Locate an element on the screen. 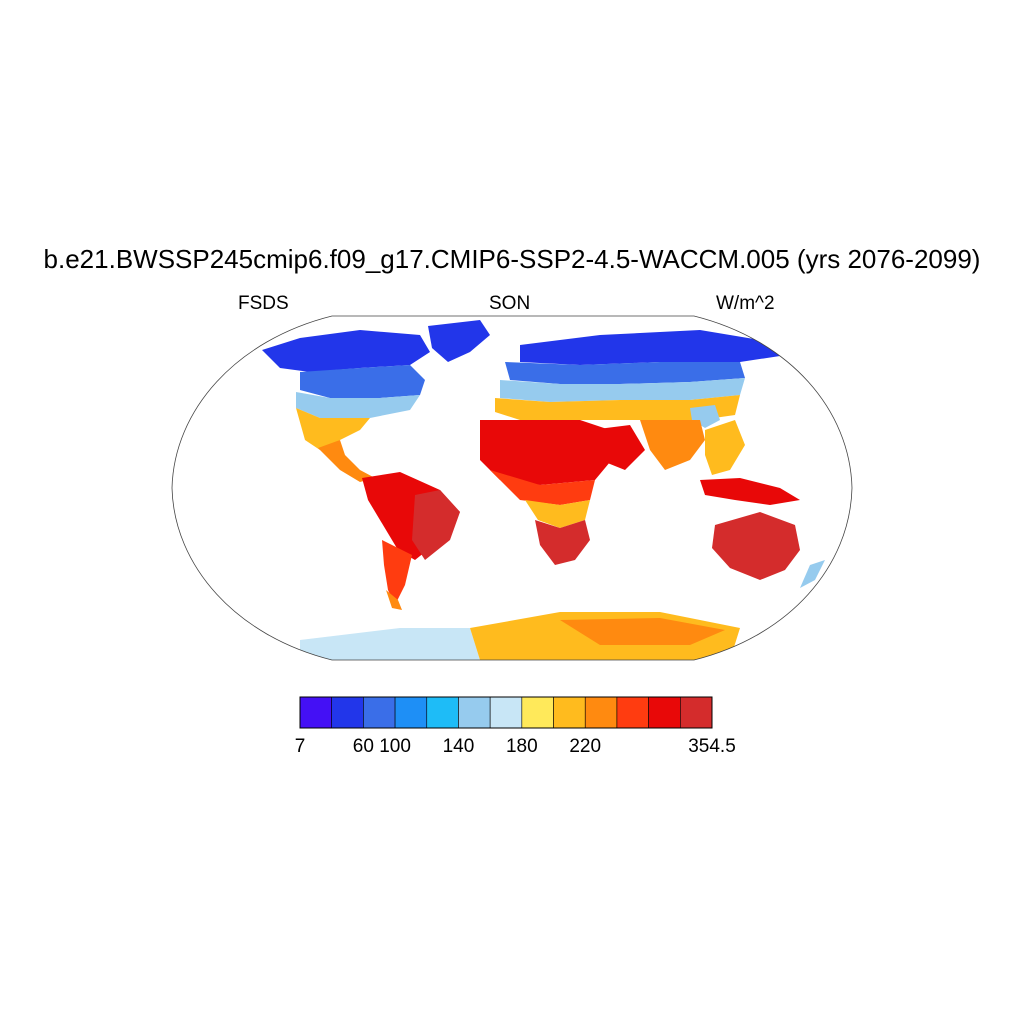 This screenshot has width=1024, height=1024. colorbar-frame is located at coordinates (506, 712).